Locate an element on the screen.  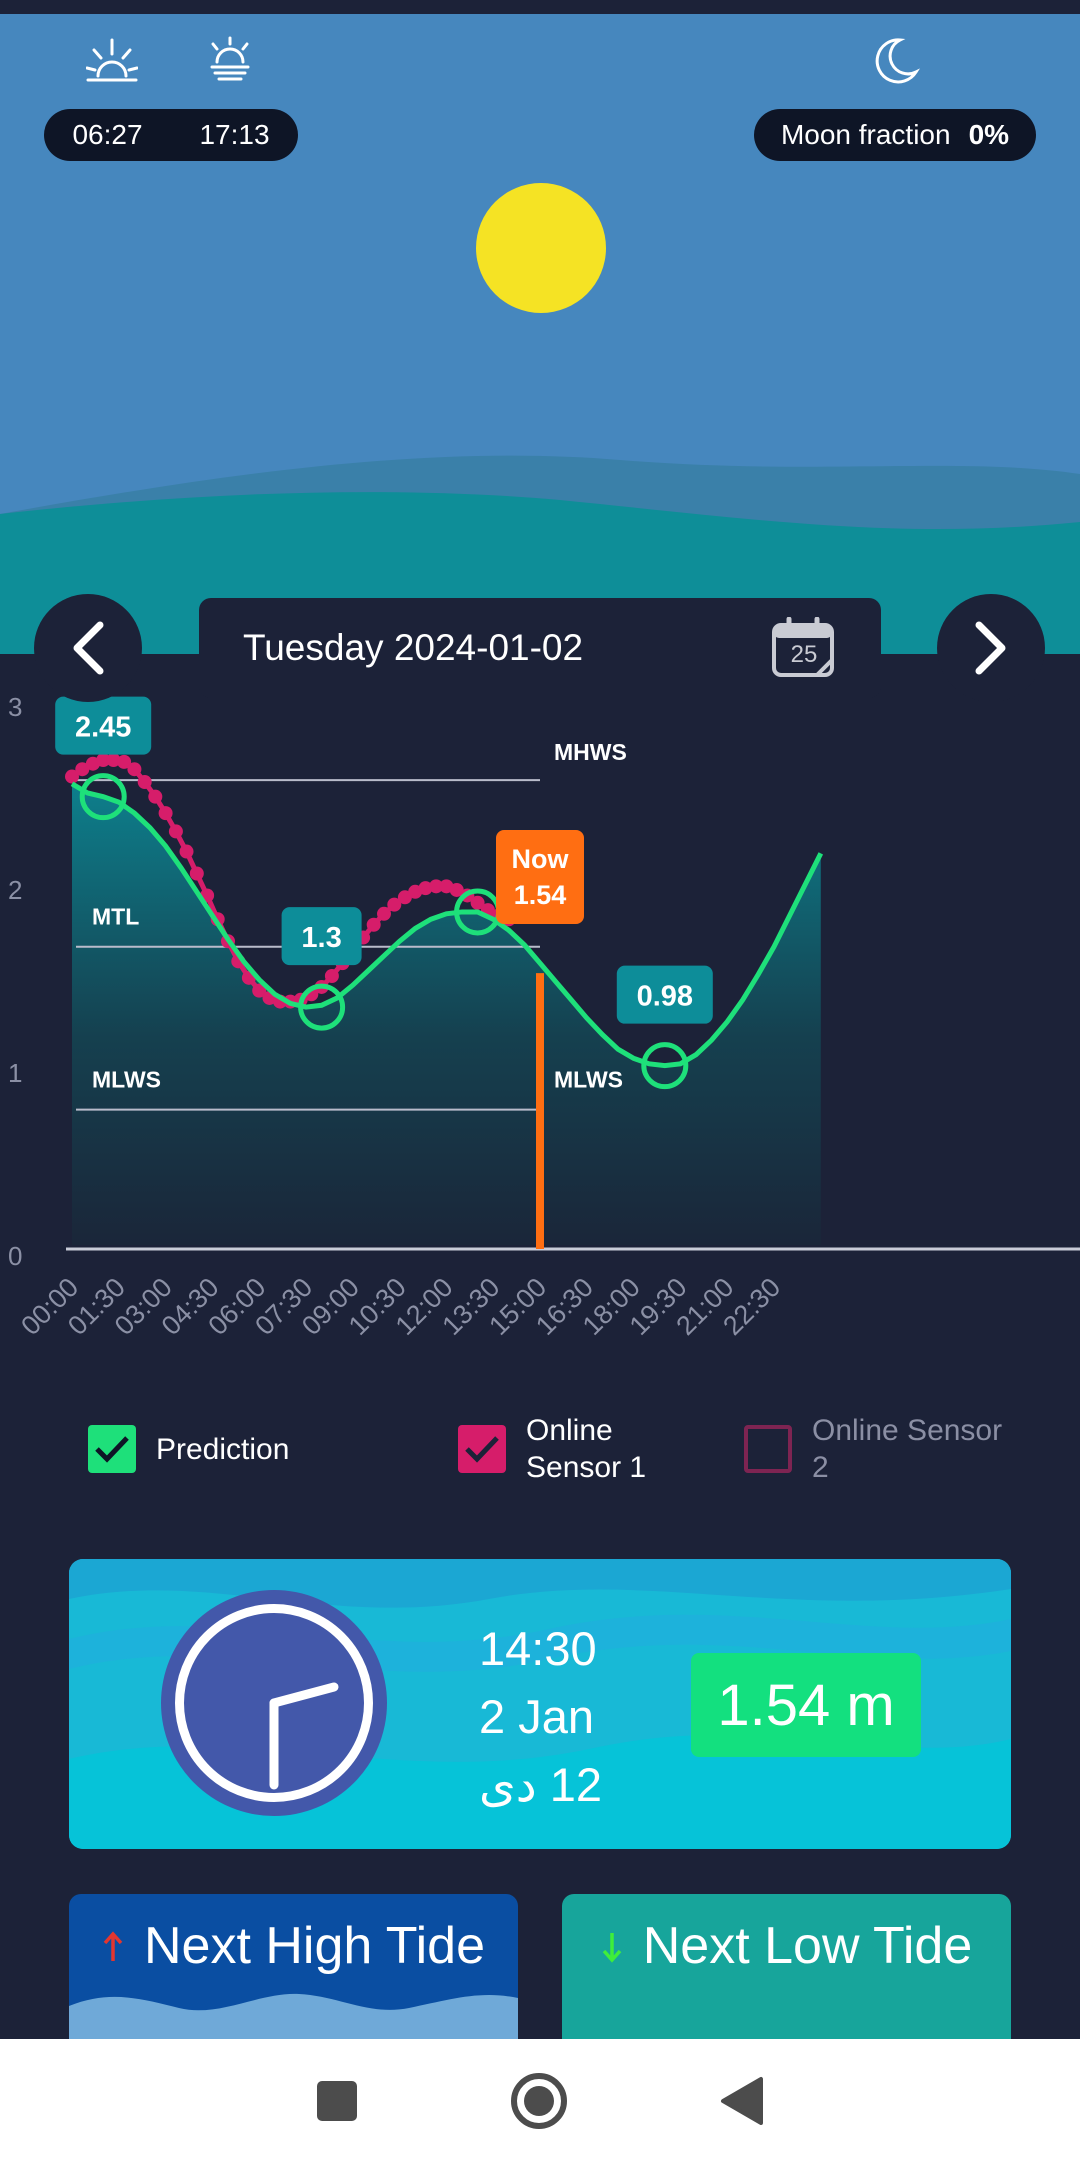
arrow-down-icon is located at coordinates (612, 1946).